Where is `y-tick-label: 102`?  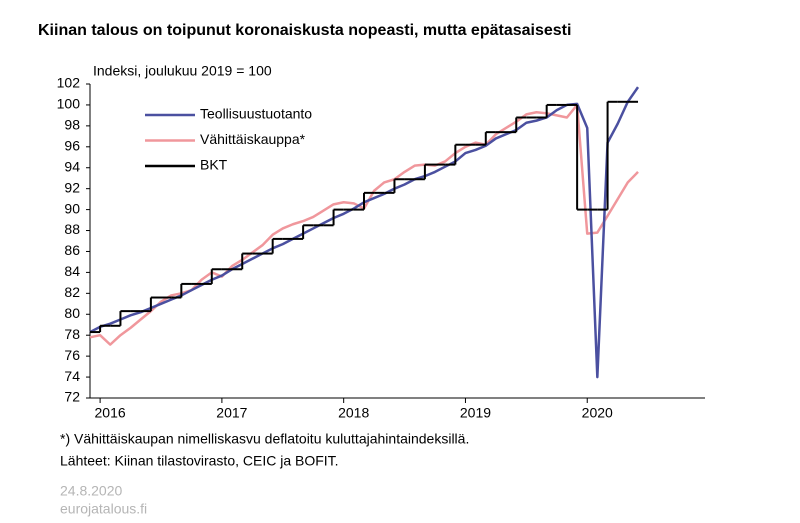
y-tick-label: 102 is located at coordinates (69, 83).